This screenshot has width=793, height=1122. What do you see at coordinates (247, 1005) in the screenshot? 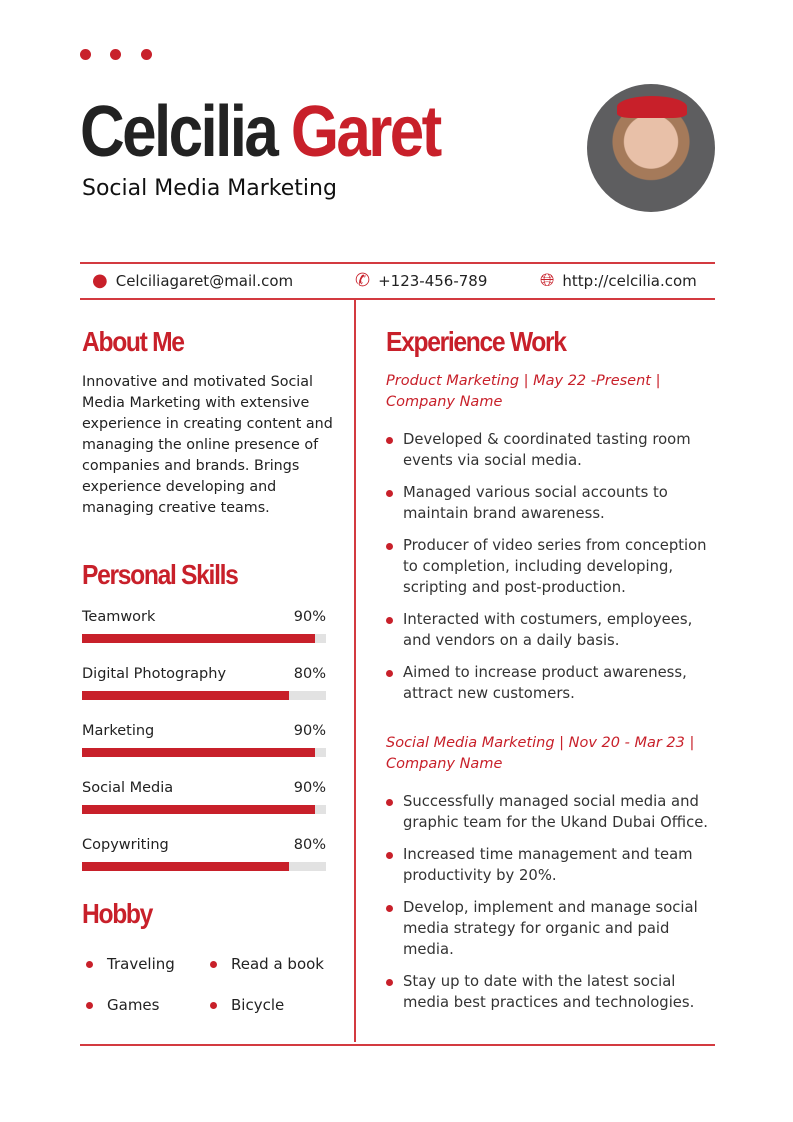
I see `hobby-item: Bicycle` at bounding box center [247, 1005].